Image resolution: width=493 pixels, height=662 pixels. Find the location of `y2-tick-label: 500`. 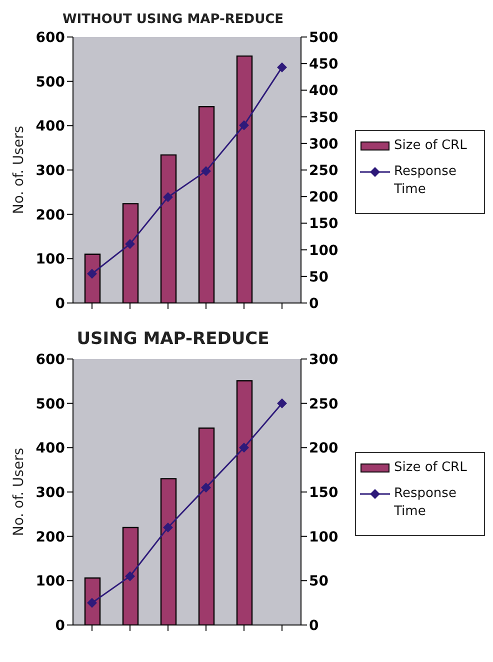

y2-tick-label: 500 is located at coordinates (323, 38).